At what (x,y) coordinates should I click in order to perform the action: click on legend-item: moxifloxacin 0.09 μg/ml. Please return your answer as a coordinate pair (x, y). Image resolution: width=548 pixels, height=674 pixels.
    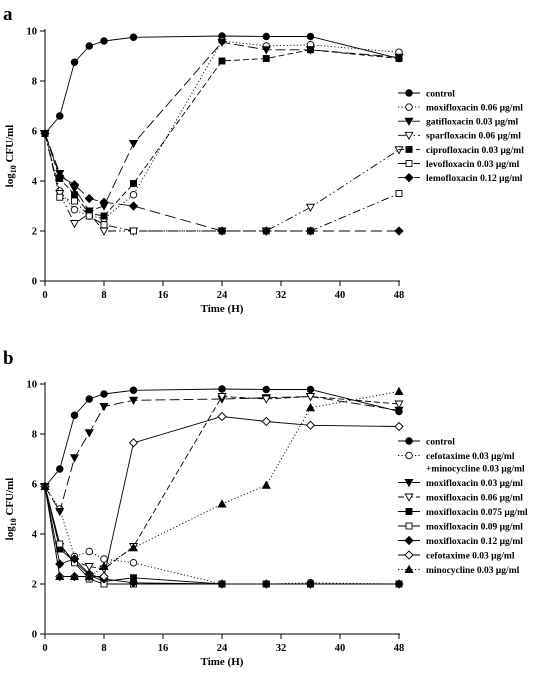
    Looking at the image, I should click on (460, 527).